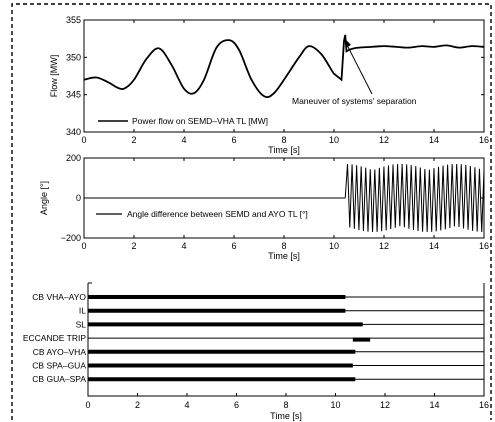  I want to click on row-label: IL, so click(82, 311).